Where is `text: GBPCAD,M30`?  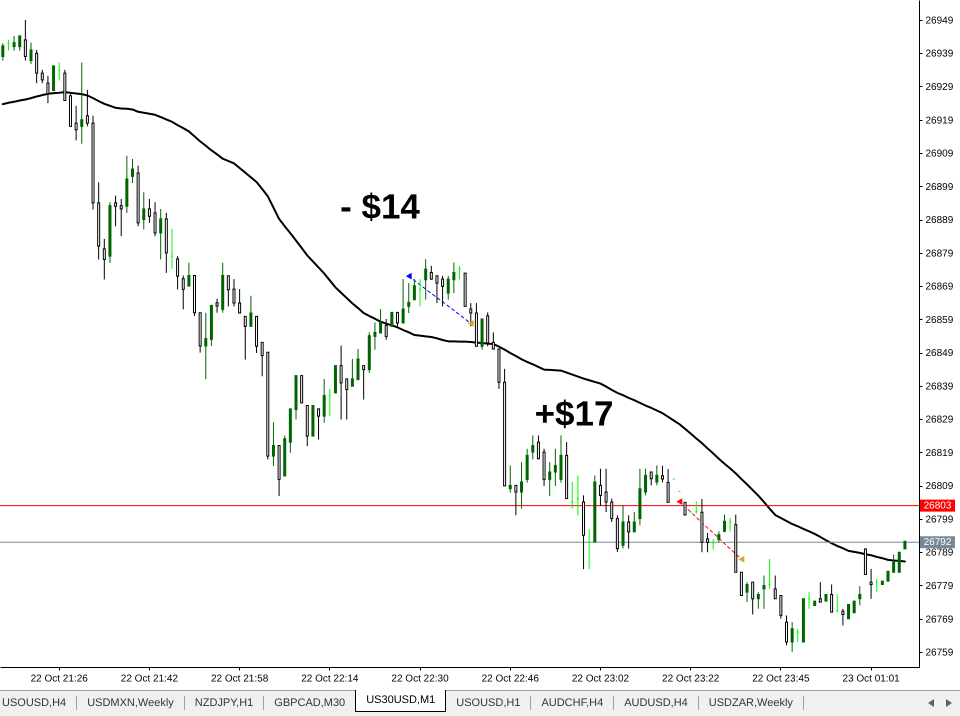
text: GBPCAD,M30 is located at coordinates (310, 703).